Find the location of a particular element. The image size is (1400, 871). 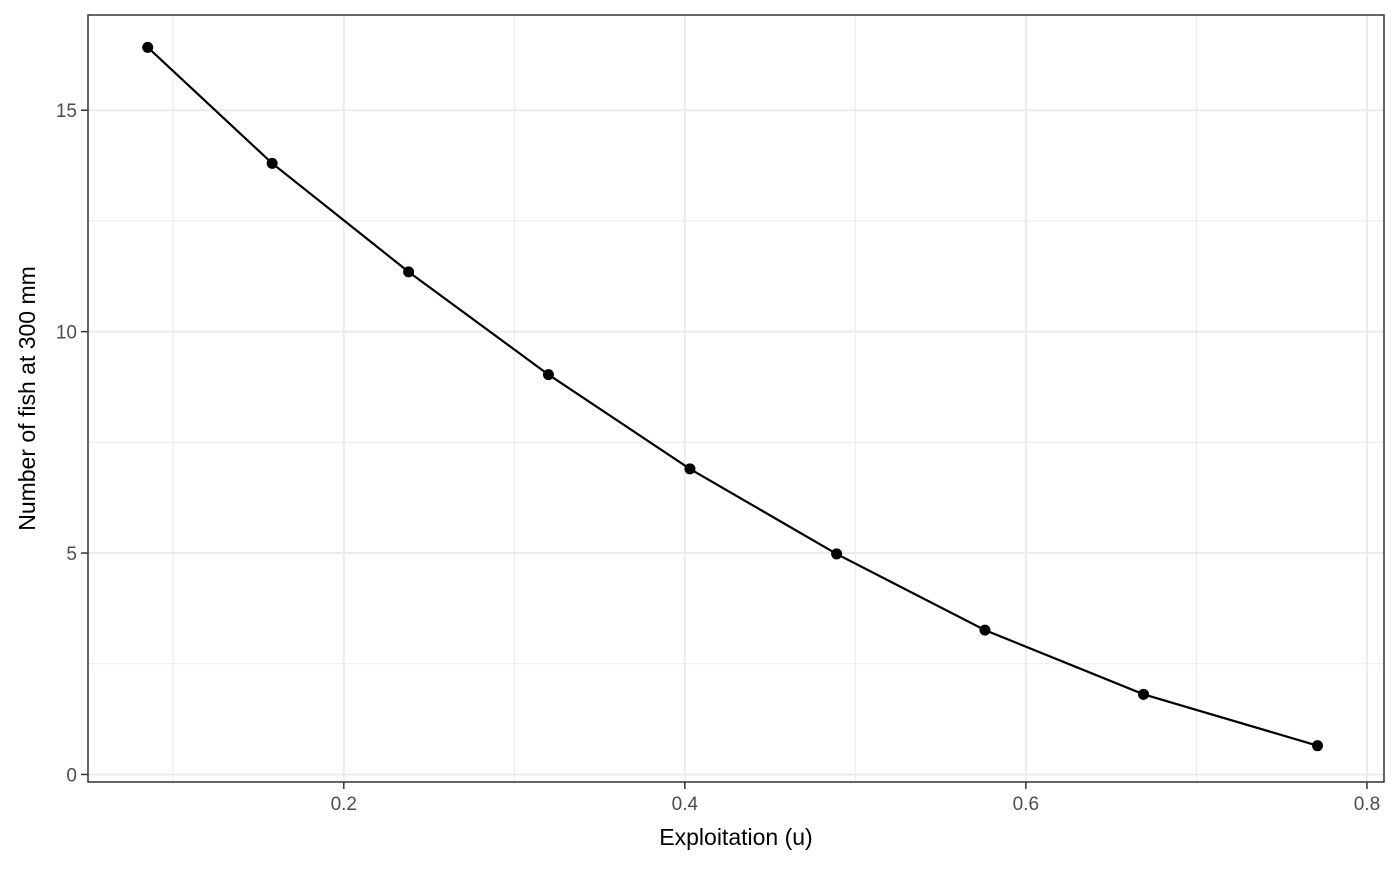

y-tick-label: 10 is located at coordinates (66, 333).